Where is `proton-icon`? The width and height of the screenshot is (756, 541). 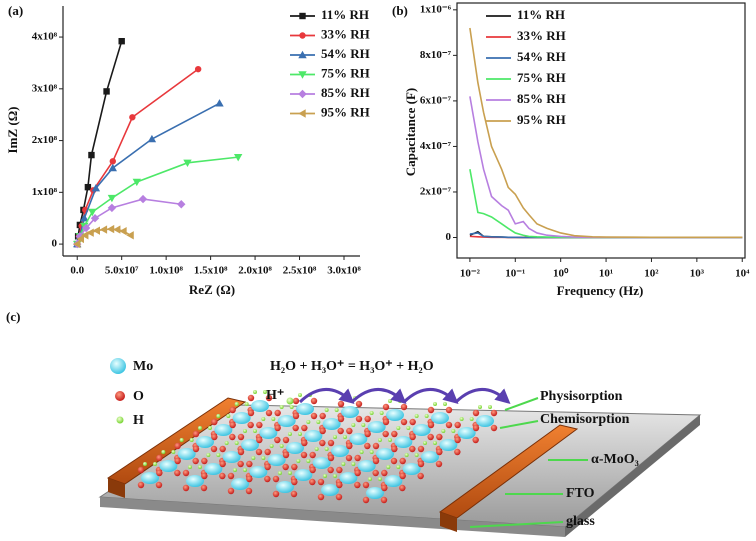
proton-icon is located at coordinates (290, 401).